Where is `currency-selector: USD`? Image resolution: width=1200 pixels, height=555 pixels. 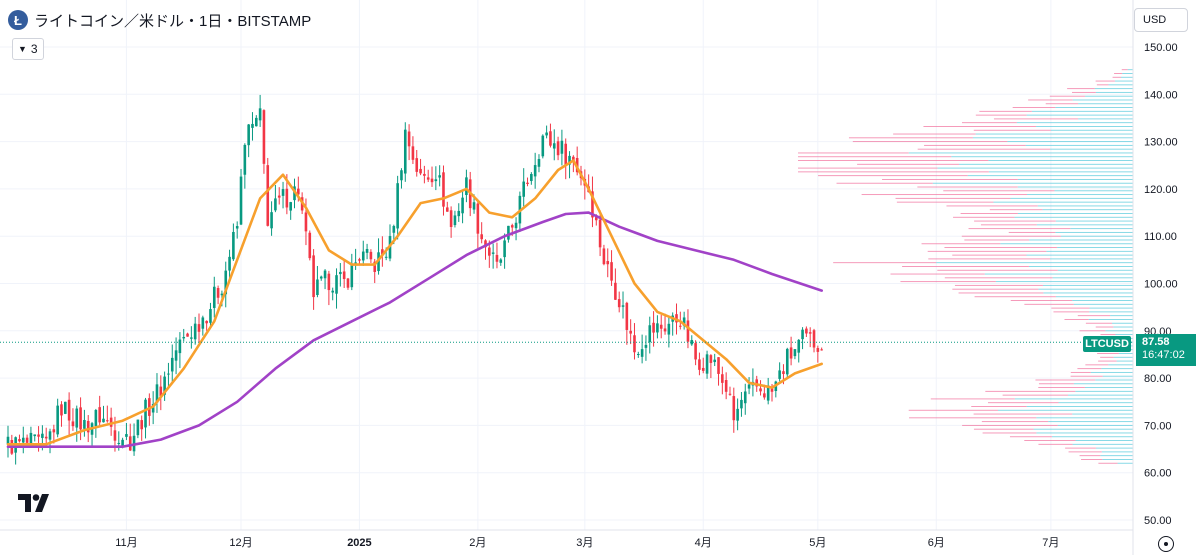 currency-selector: USD is located at coordinates (1161, 20).